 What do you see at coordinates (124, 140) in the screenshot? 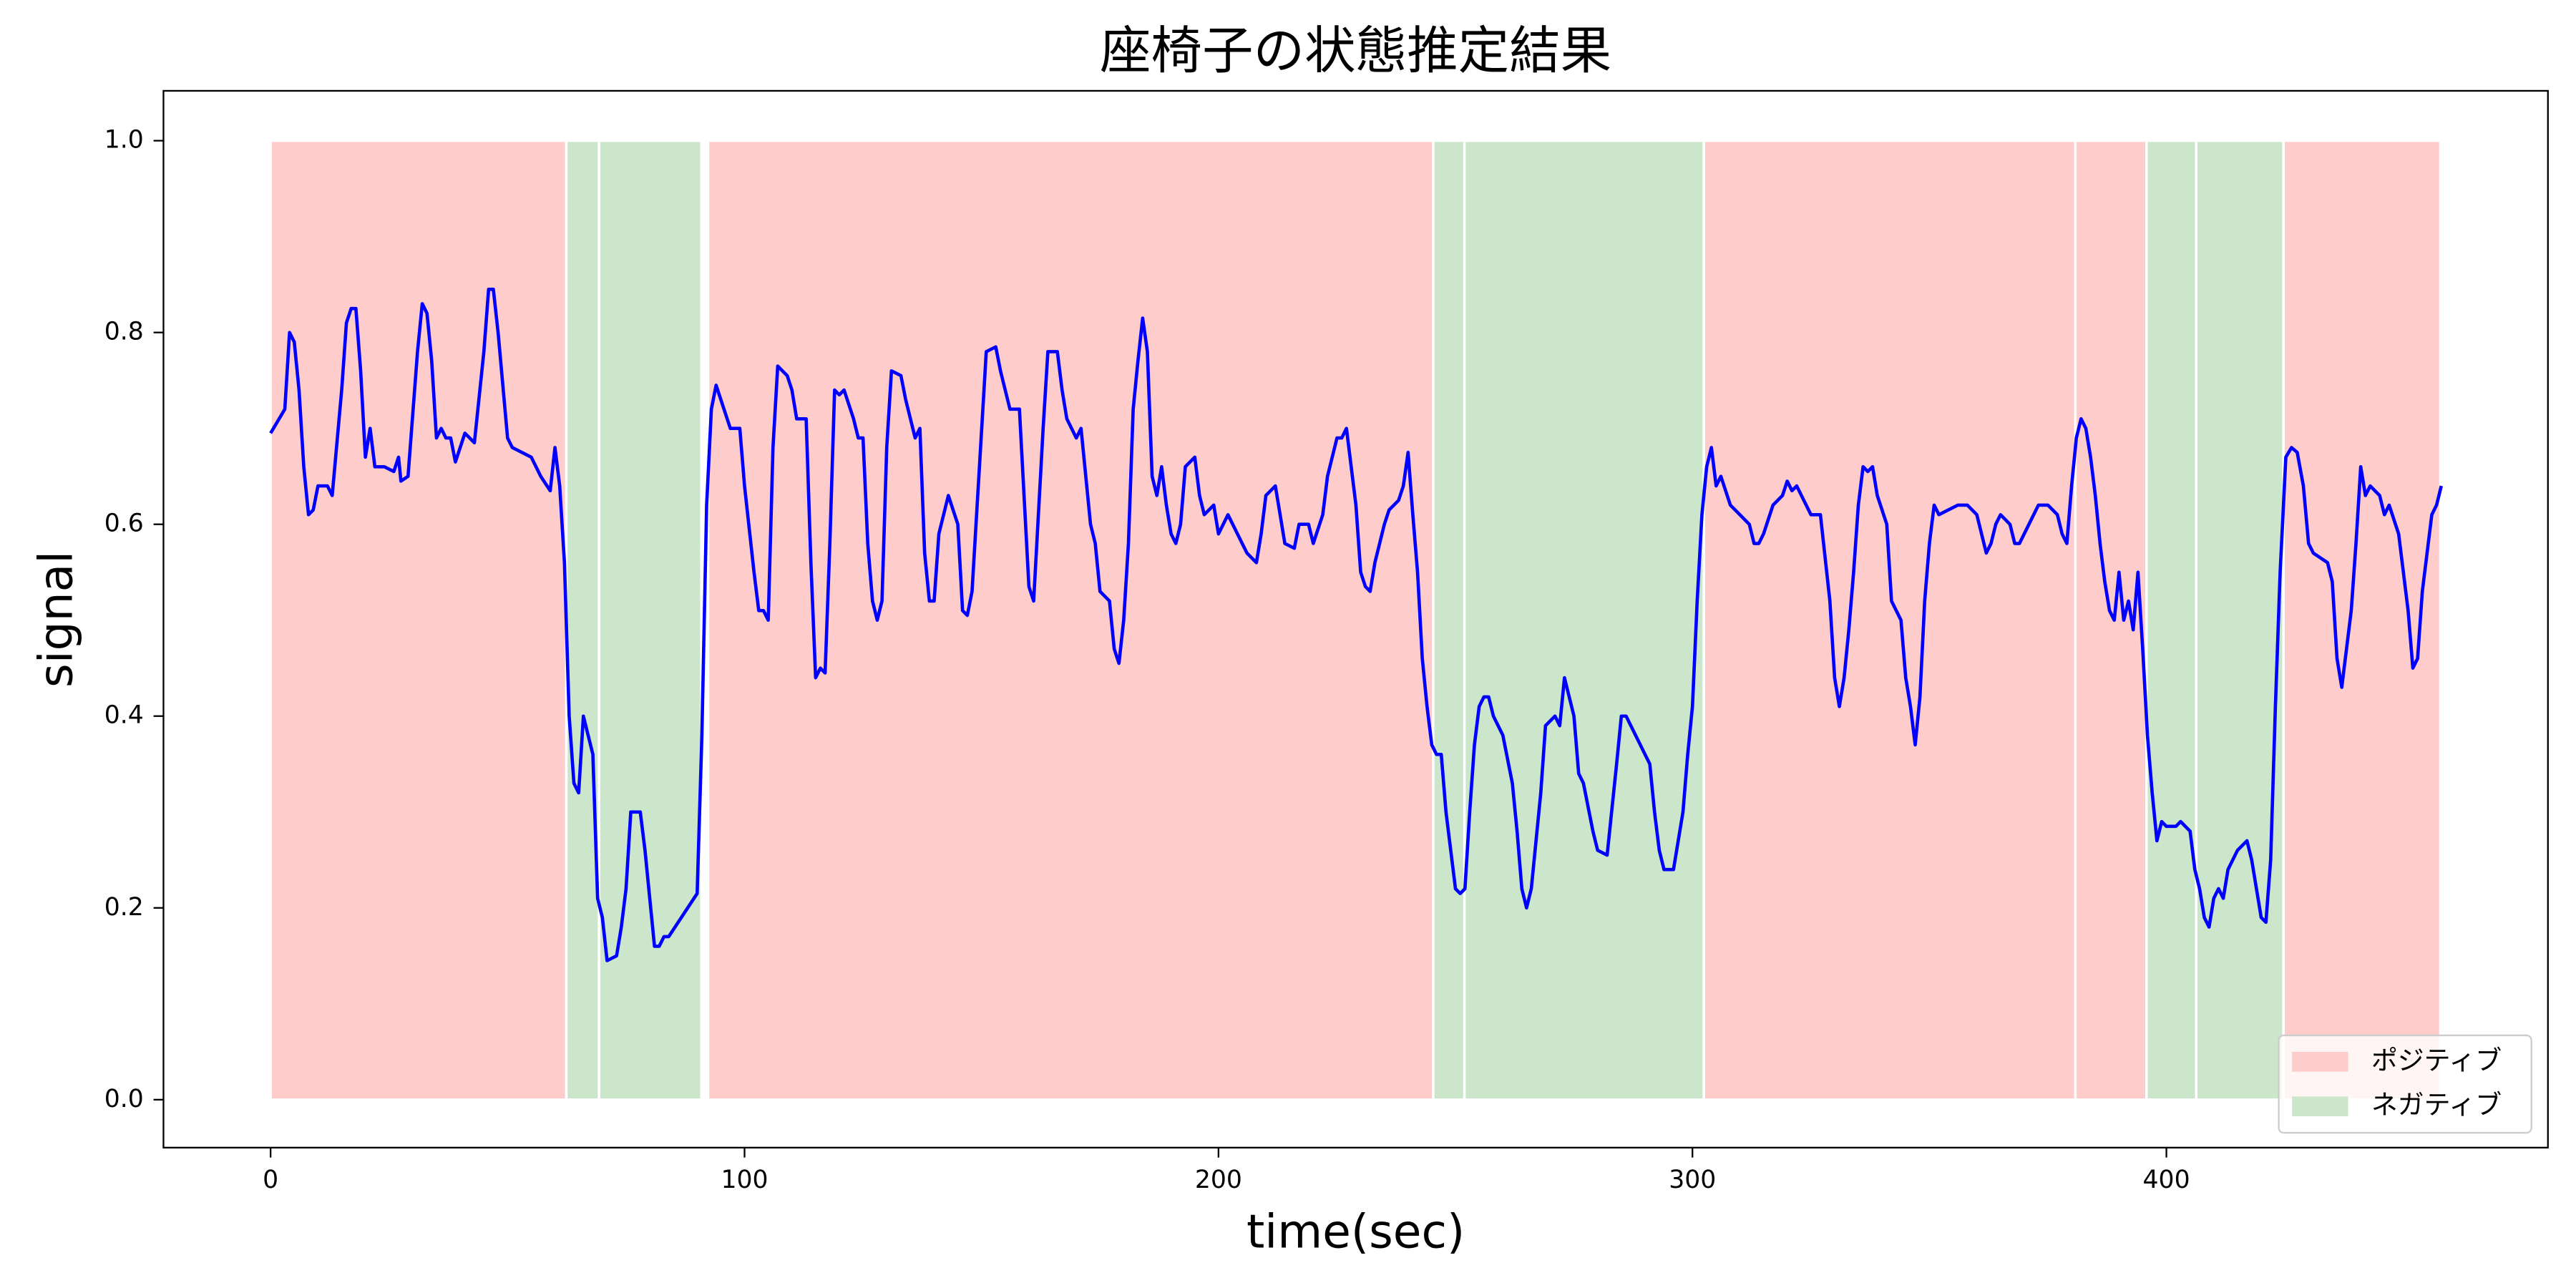
I see `y-tick-label: 1.0` at bounding box center [124, 140].